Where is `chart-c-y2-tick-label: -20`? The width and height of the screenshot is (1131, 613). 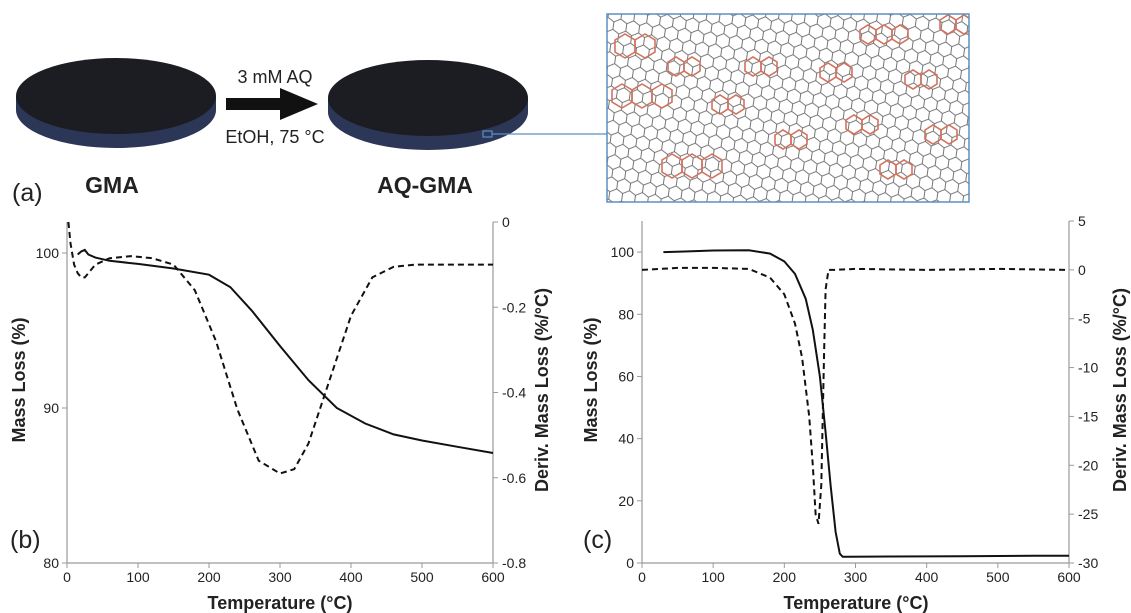 chart-c-y2-tick-label: -20 is located at coordinates (1088, 465).